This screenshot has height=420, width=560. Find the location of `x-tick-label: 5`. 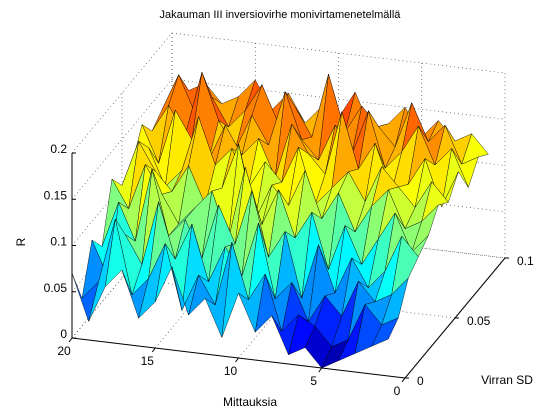

x-tick-label: 5 is located at coordinates (313, 381).